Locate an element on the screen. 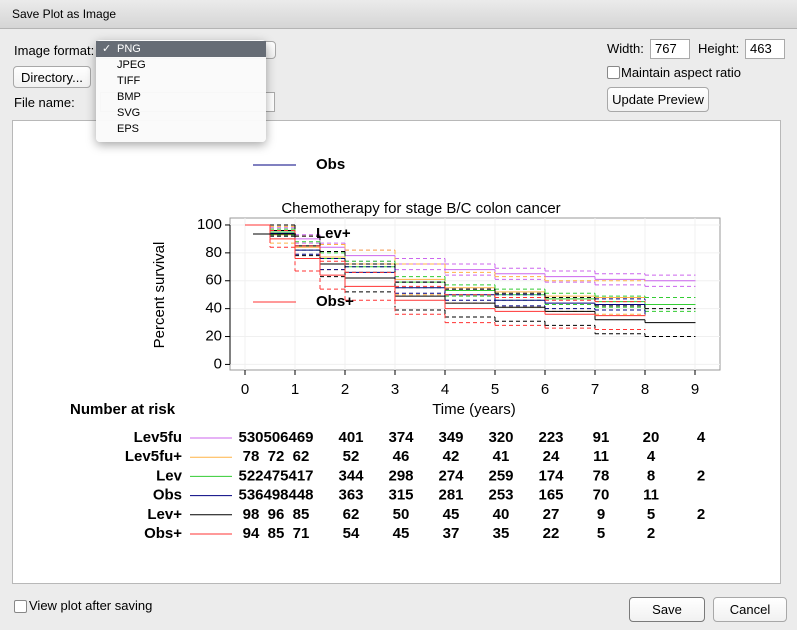 The width and height of the screenshot is (797, 630). format-dropdown: ✓ PNG JPEG TIFF BMP SVG EPS is located at coordinates (181, 91).